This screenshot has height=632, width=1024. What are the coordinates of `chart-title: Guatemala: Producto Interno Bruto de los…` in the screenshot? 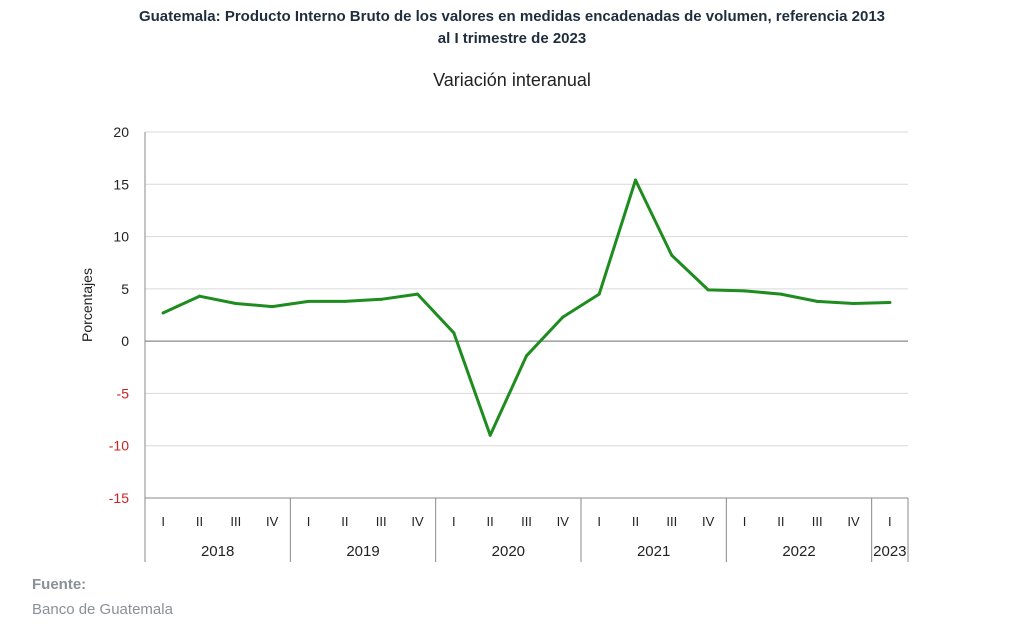 It's located at (512, 28).